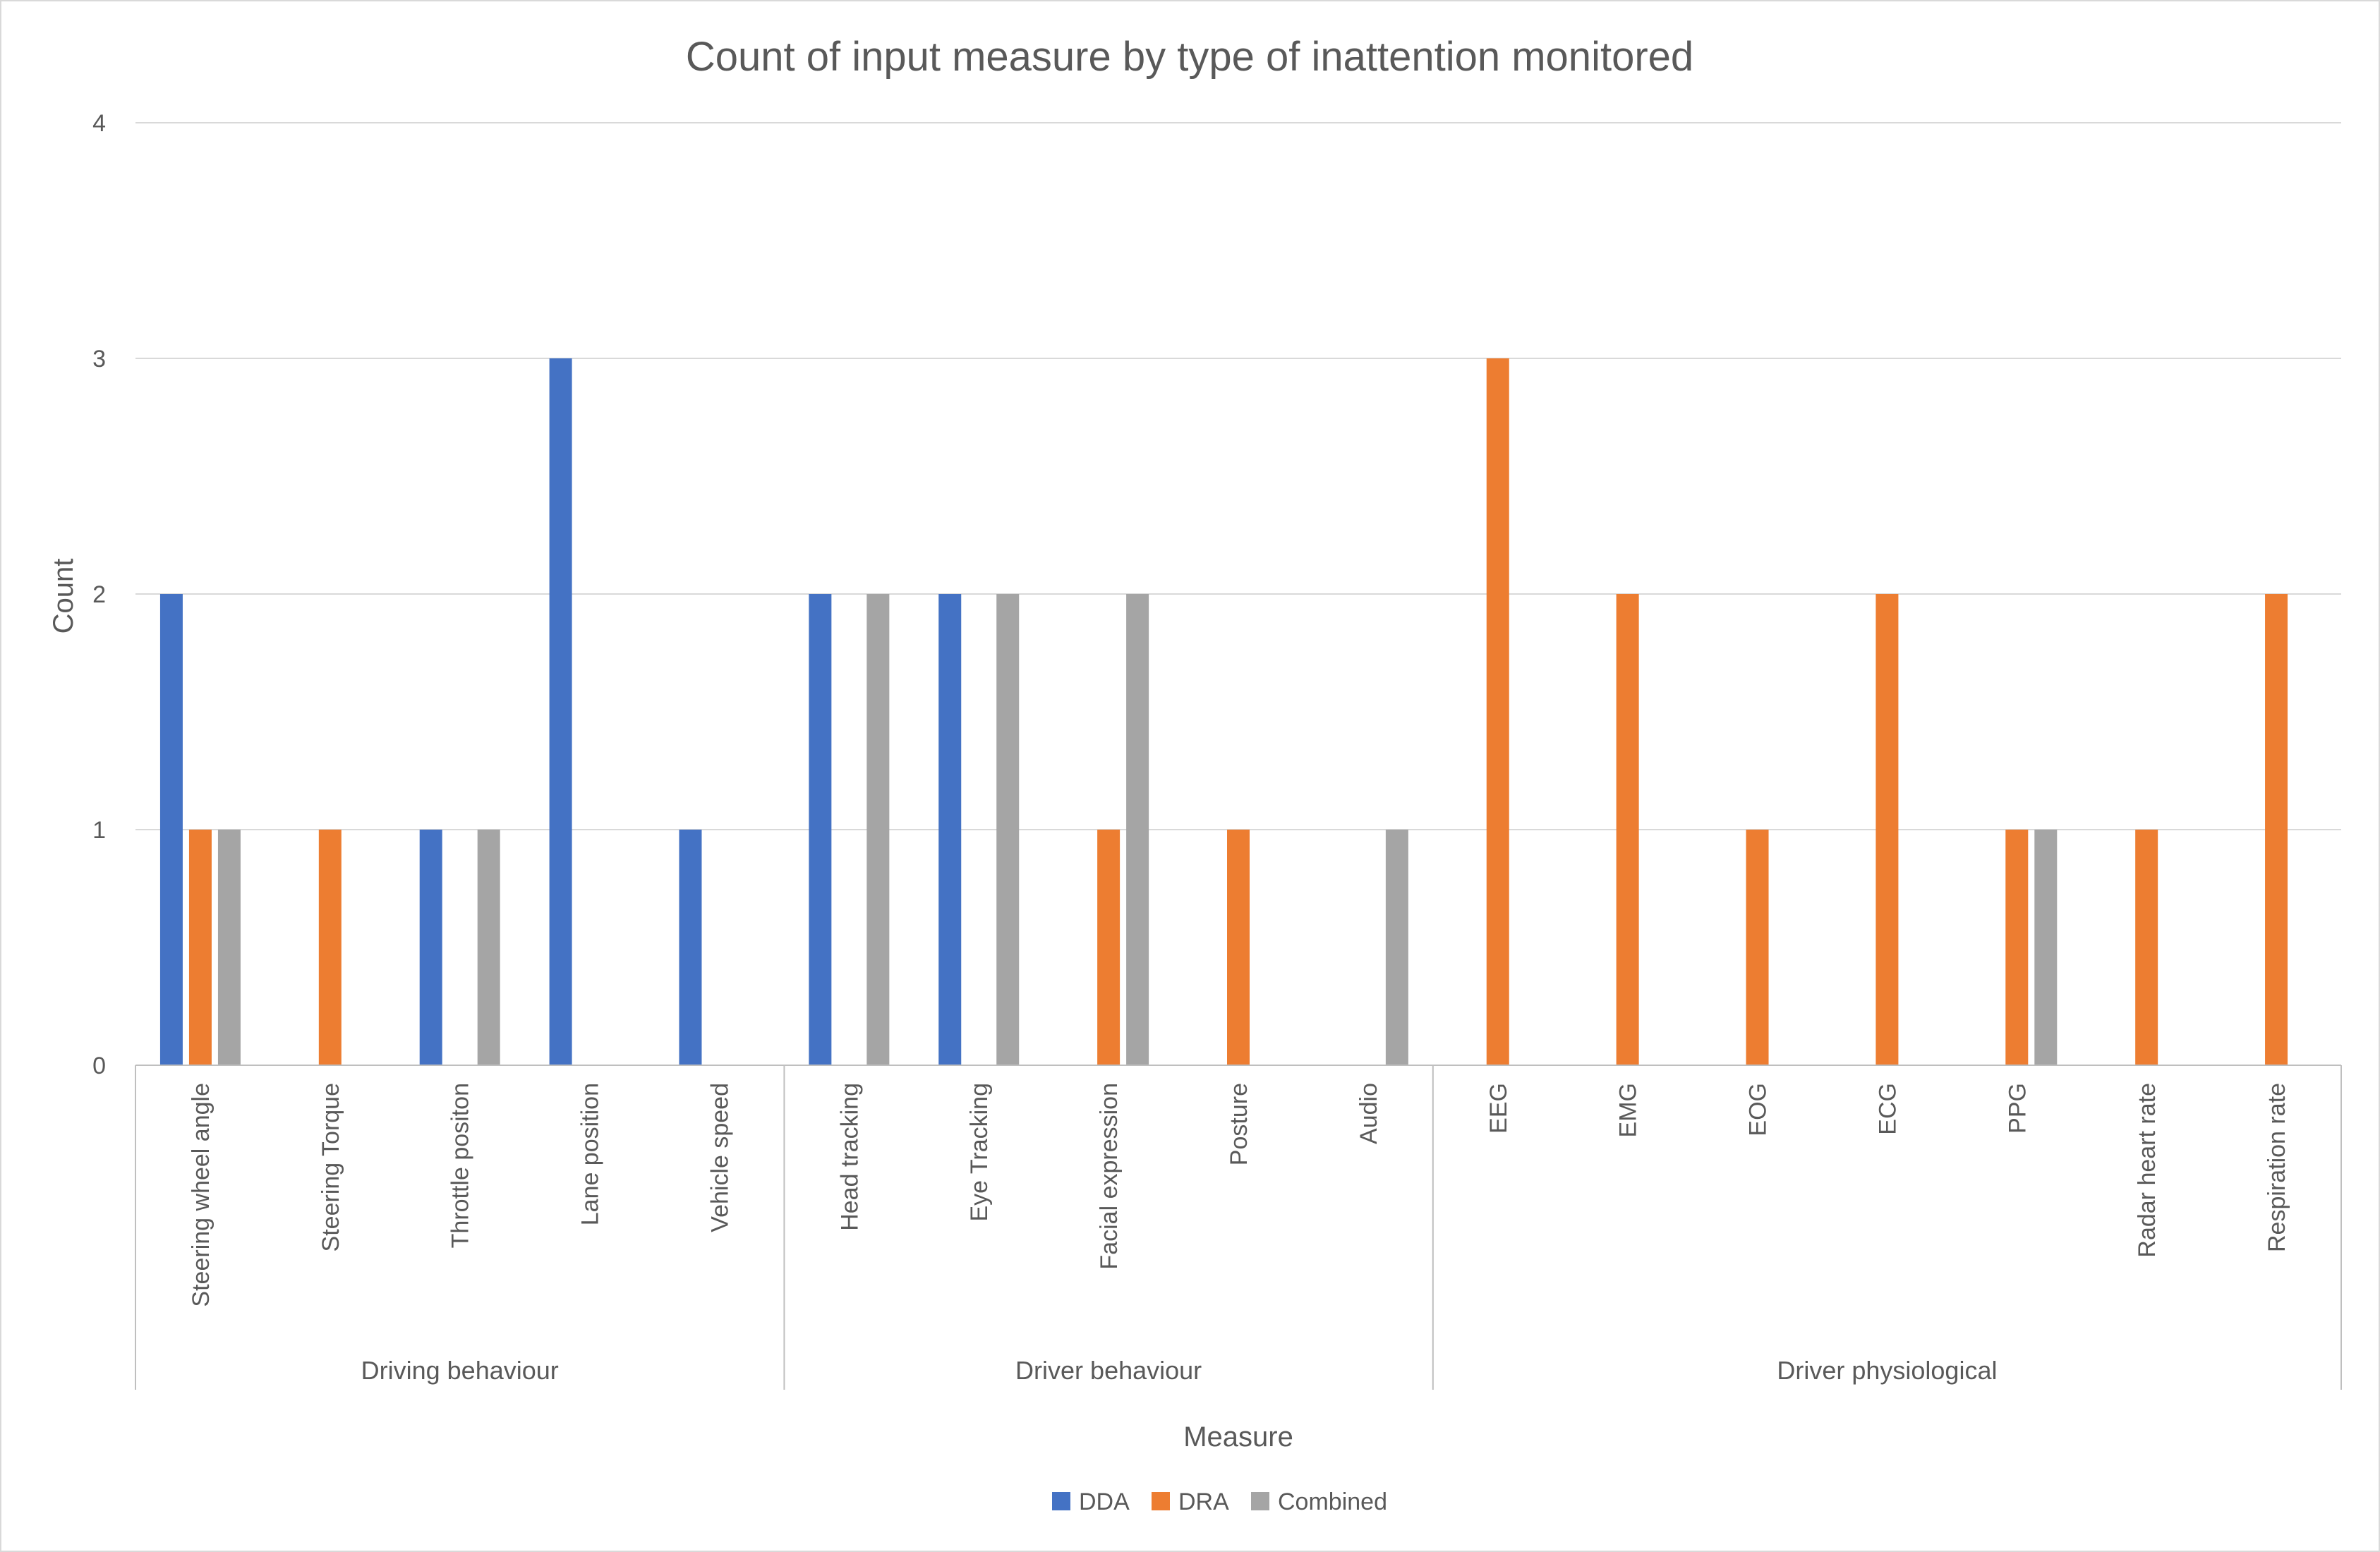 This screenshot has width=2380, height=1552. Describe the element at coordinates (591, 1154) in the screenshot. I see `category-label-3: Lane position` at that location.